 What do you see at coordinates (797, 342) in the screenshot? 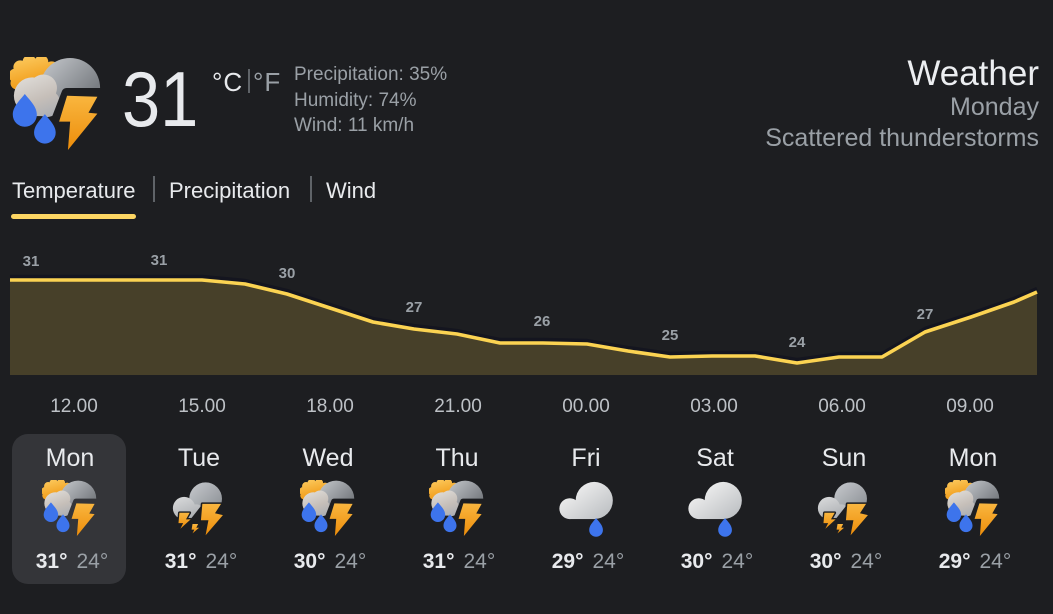
I see `svg-text: 24` at bounding box center [797, 342].